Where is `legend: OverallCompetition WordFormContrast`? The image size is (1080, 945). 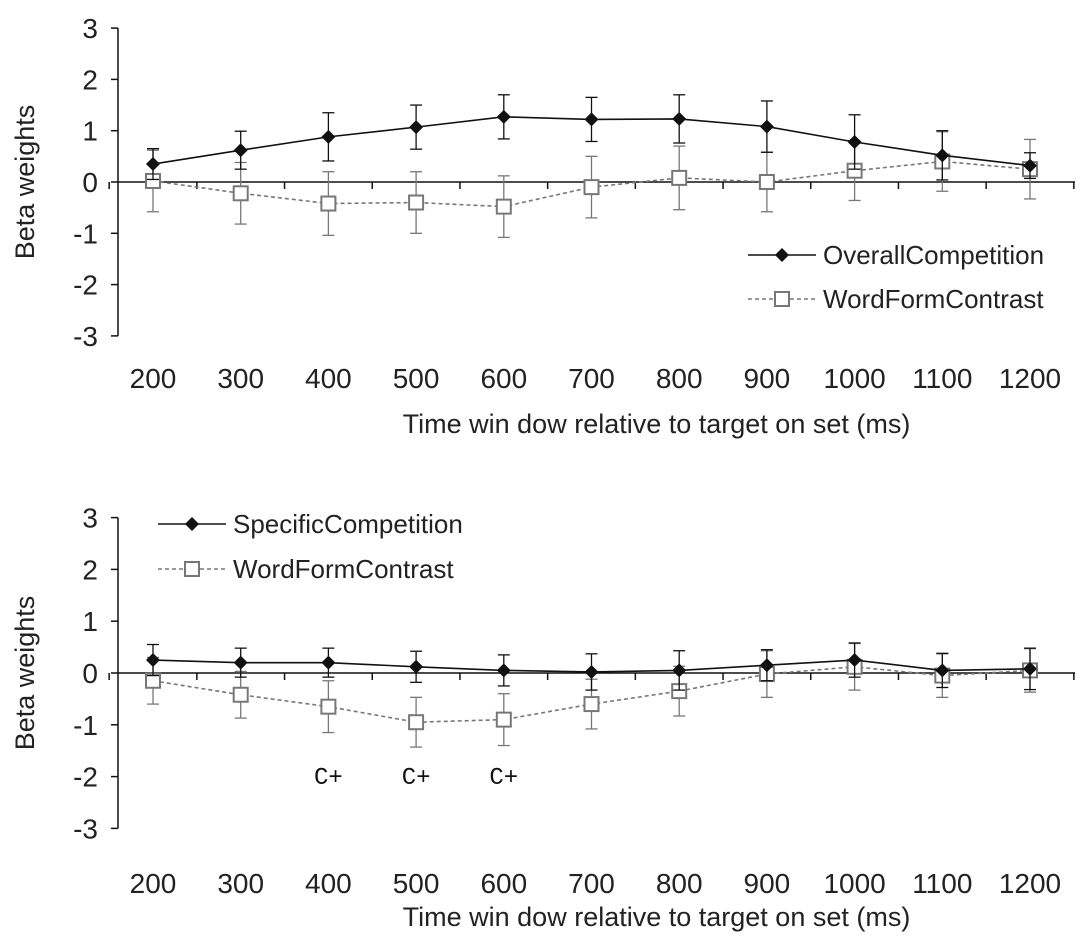 legend: OverallCompetition WordFormContrast is located at coordinates (896, 277).